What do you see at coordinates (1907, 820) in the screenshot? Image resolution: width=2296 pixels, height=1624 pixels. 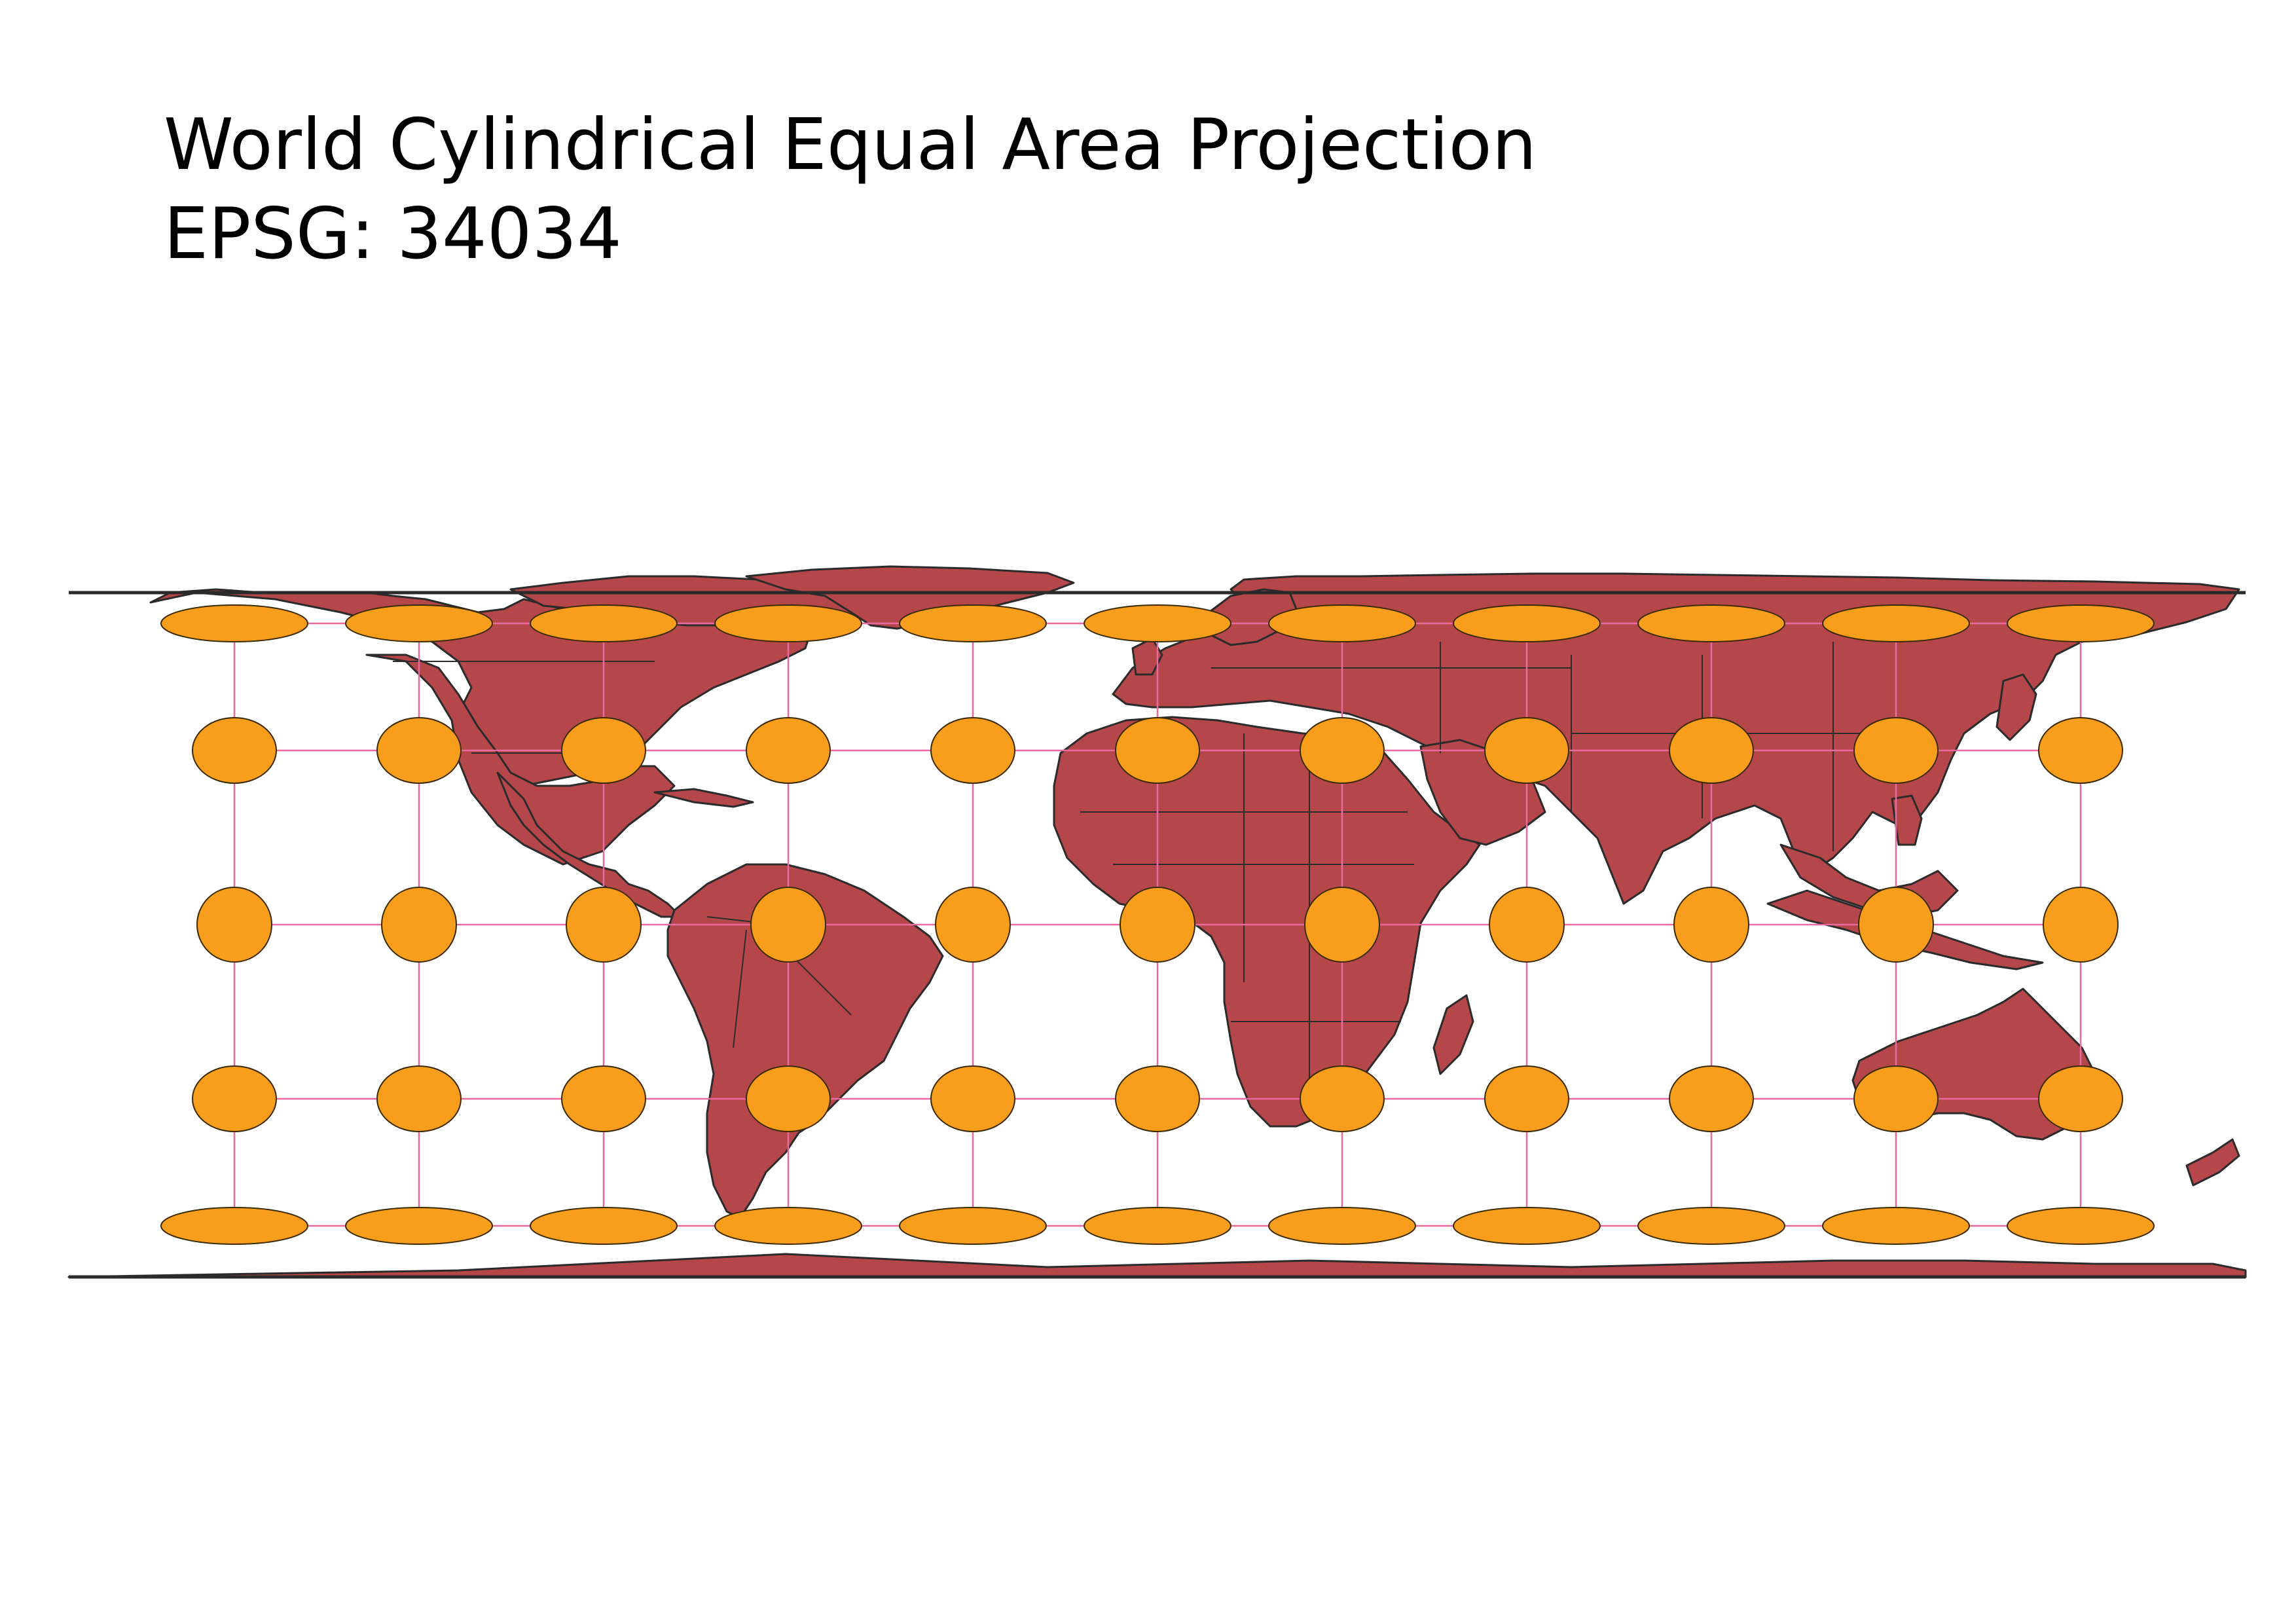 I see `land-philippines` at bounding box center [1907, 820].